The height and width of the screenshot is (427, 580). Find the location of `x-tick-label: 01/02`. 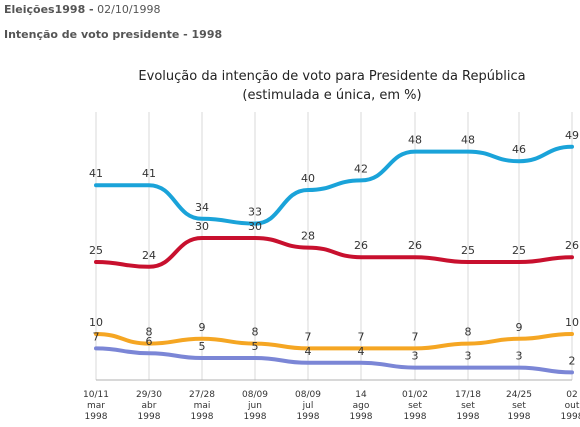

x-tick-label: 01/02 is located at coordinates (415, 395).